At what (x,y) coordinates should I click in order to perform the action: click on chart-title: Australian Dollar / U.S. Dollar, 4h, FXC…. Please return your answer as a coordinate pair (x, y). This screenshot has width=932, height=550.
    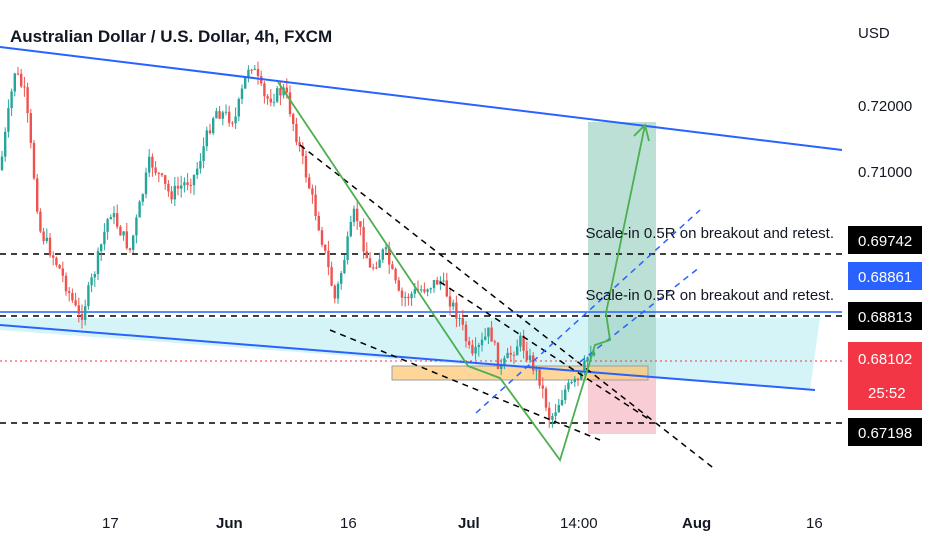
    Looking at the image, I should click on (171, 36).